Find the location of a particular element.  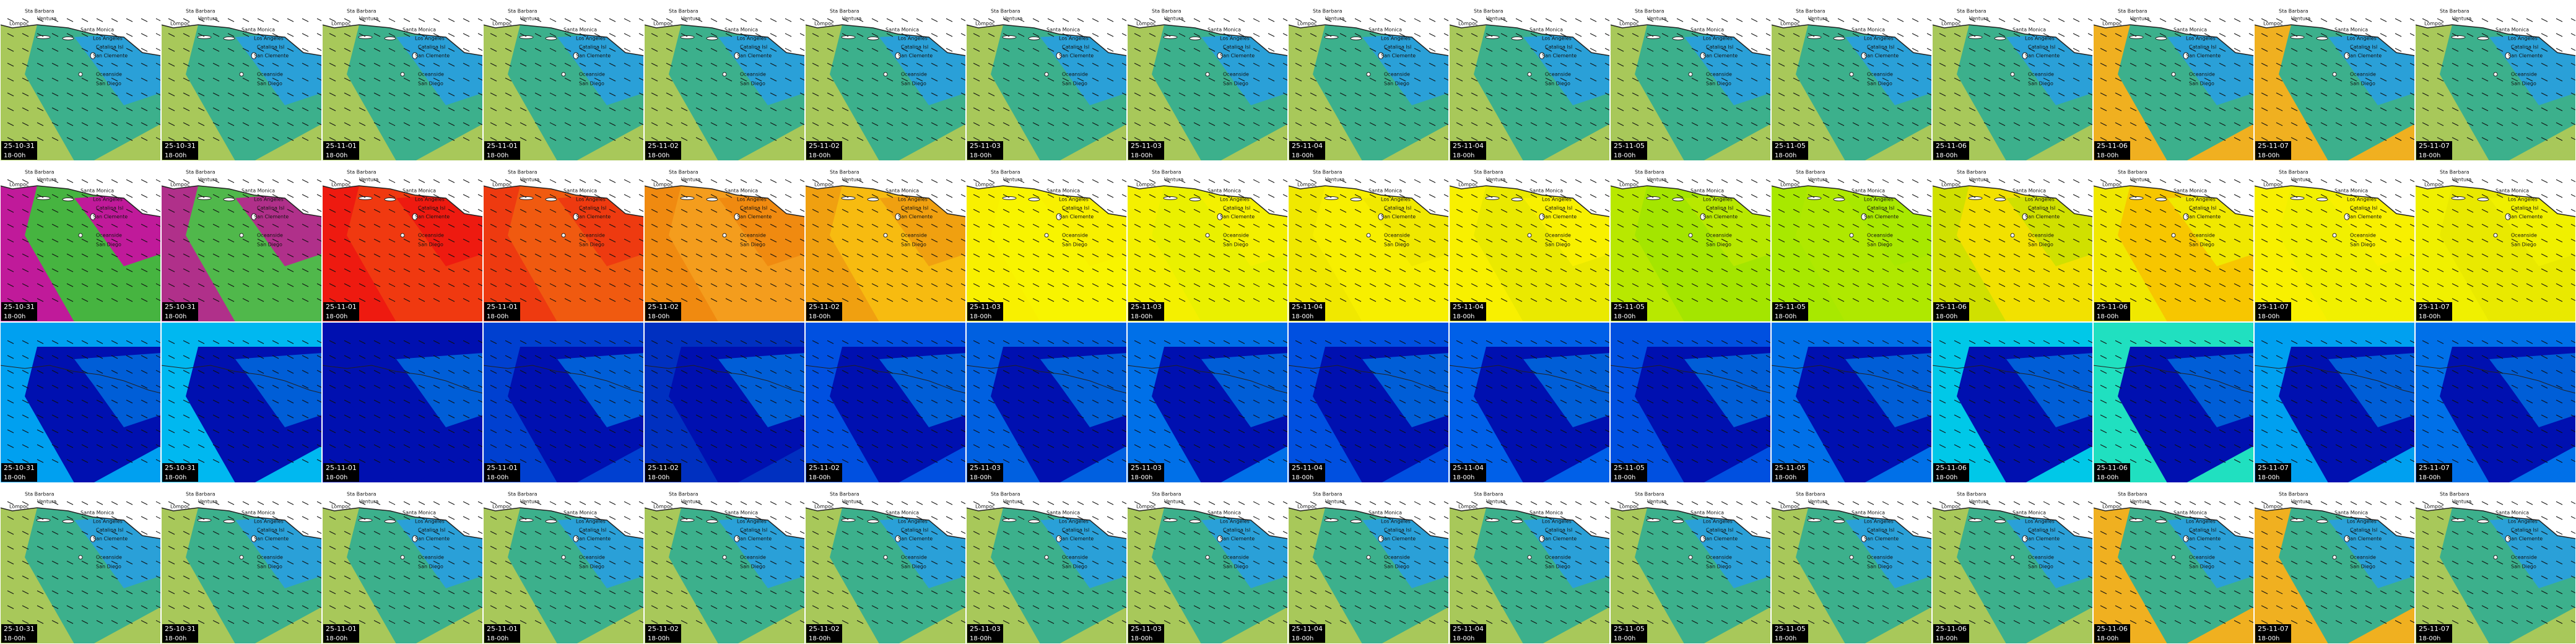

place-label: San Diego is located at coordinates (1718, 245).